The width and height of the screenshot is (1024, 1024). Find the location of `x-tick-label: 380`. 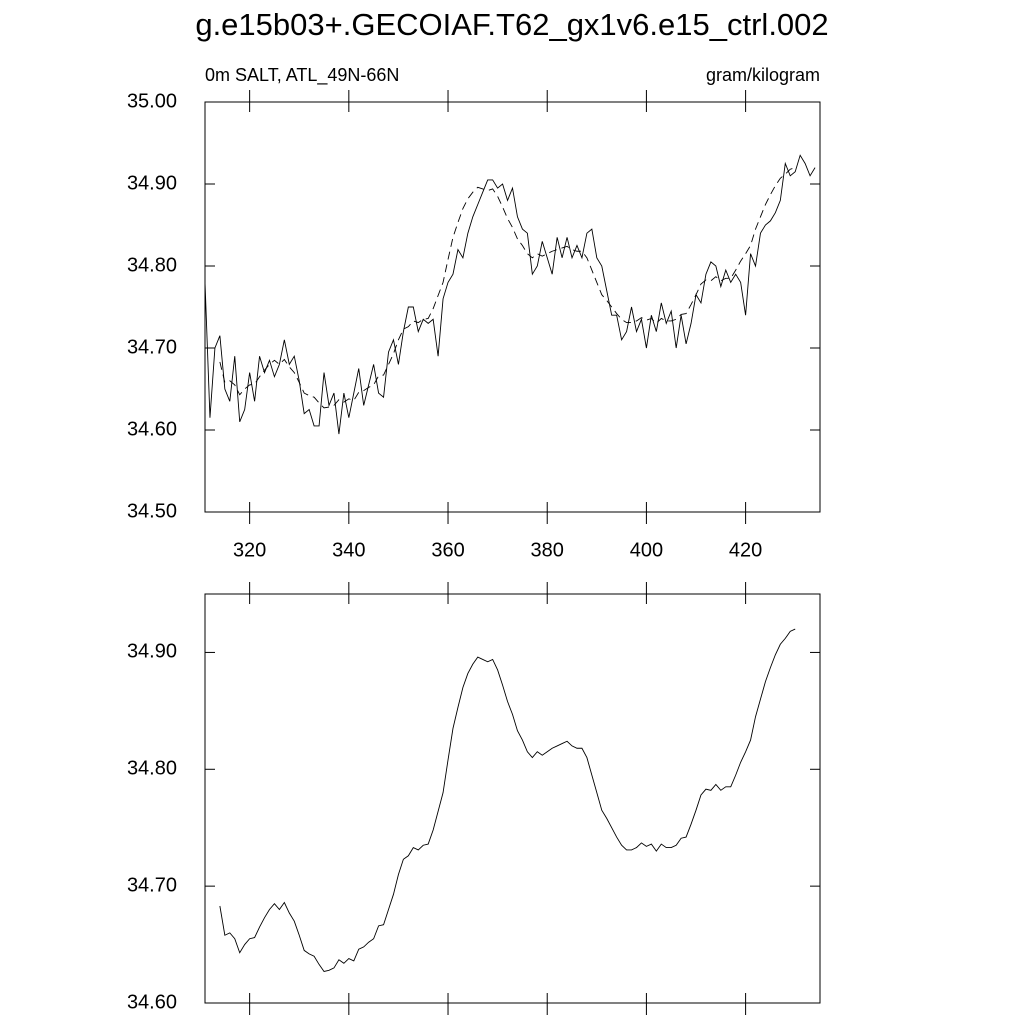

x-tick-label: 380 is located at coordinates (547, 550).